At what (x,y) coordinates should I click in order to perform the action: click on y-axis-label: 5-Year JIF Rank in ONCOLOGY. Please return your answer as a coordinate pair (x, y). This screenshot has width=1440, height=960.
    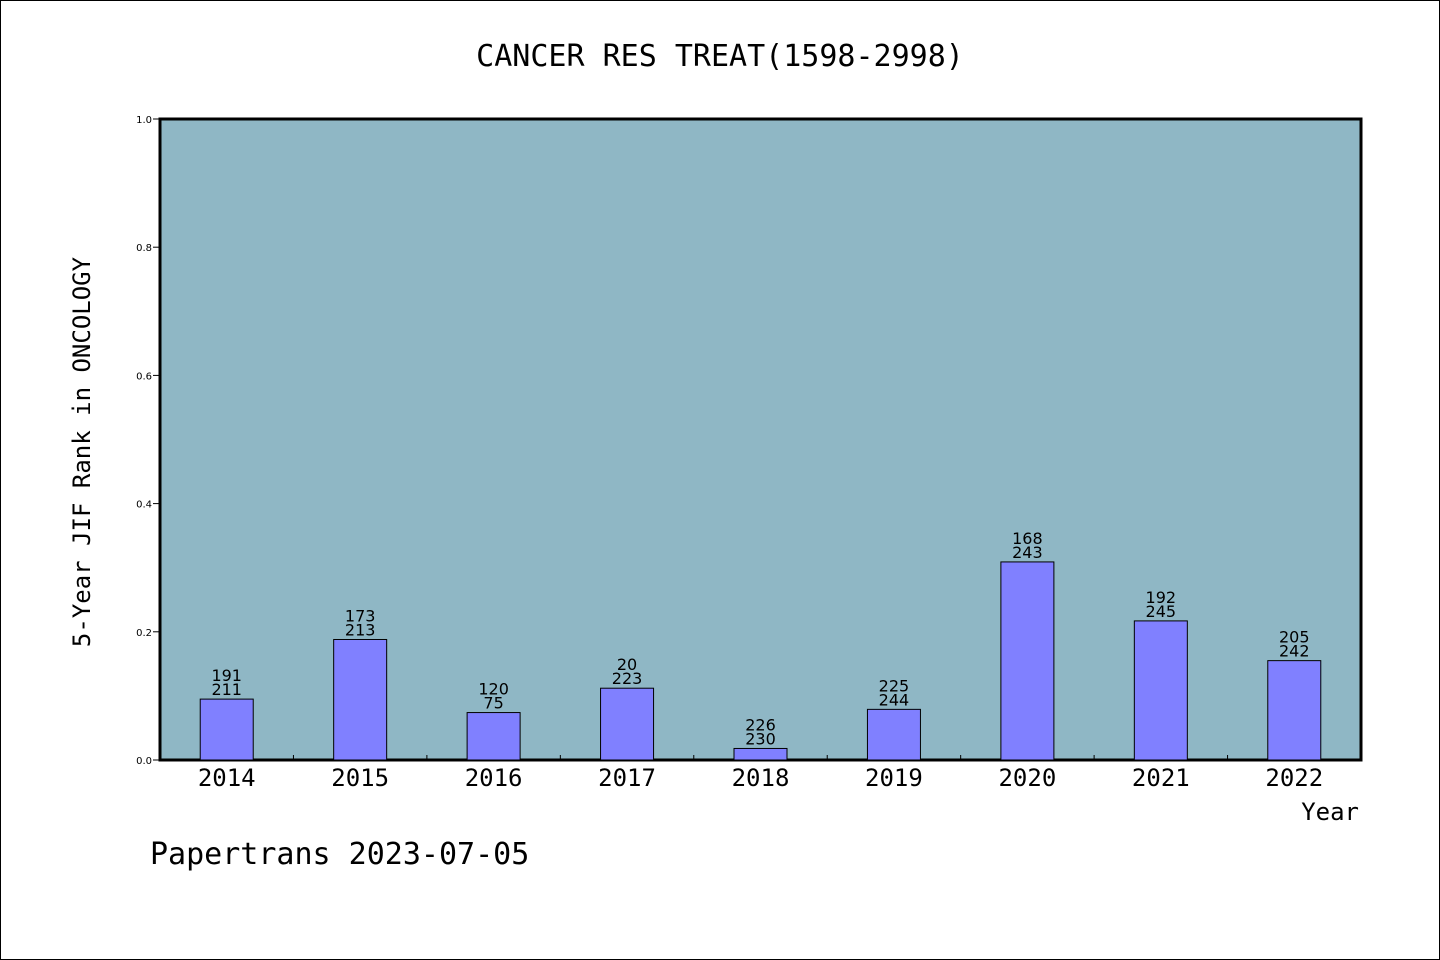
    Looking at the image, I should click on (82, 451).